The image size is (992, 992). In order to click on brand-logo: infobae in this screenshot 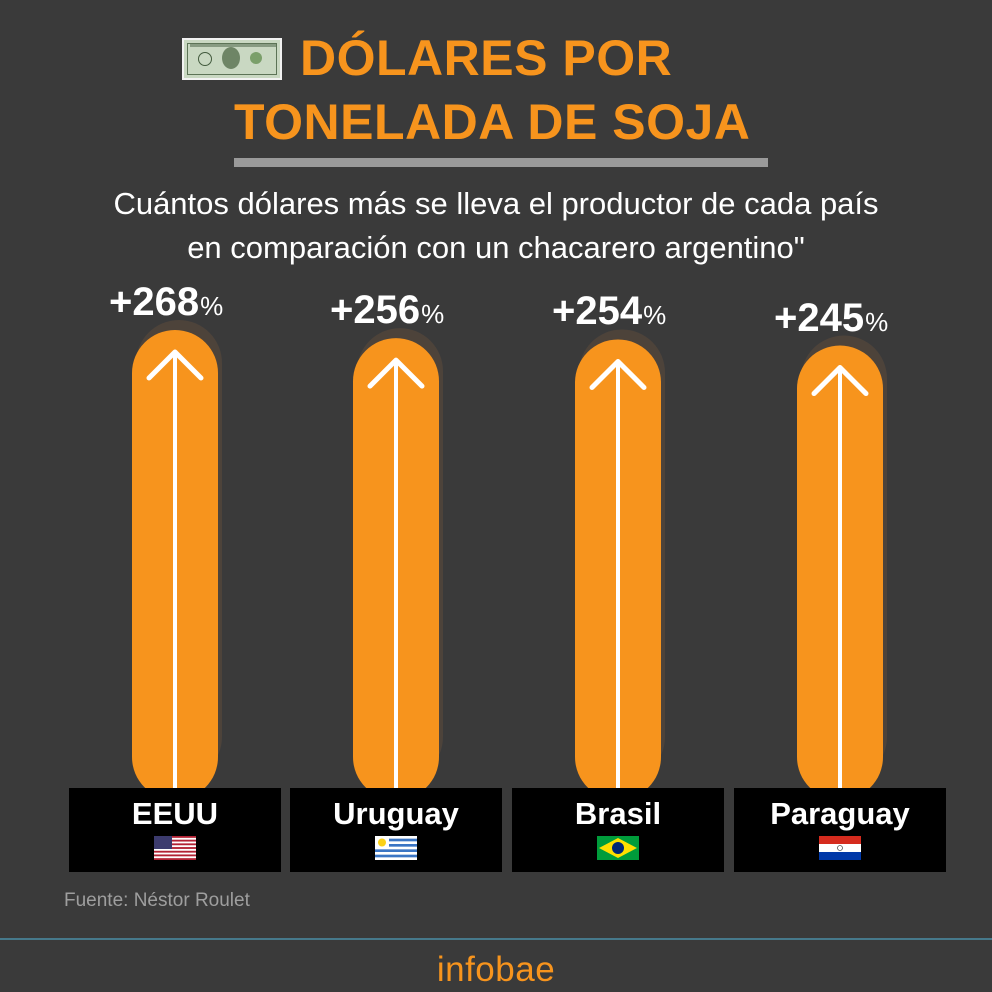, I will do `click(496, 969)`.